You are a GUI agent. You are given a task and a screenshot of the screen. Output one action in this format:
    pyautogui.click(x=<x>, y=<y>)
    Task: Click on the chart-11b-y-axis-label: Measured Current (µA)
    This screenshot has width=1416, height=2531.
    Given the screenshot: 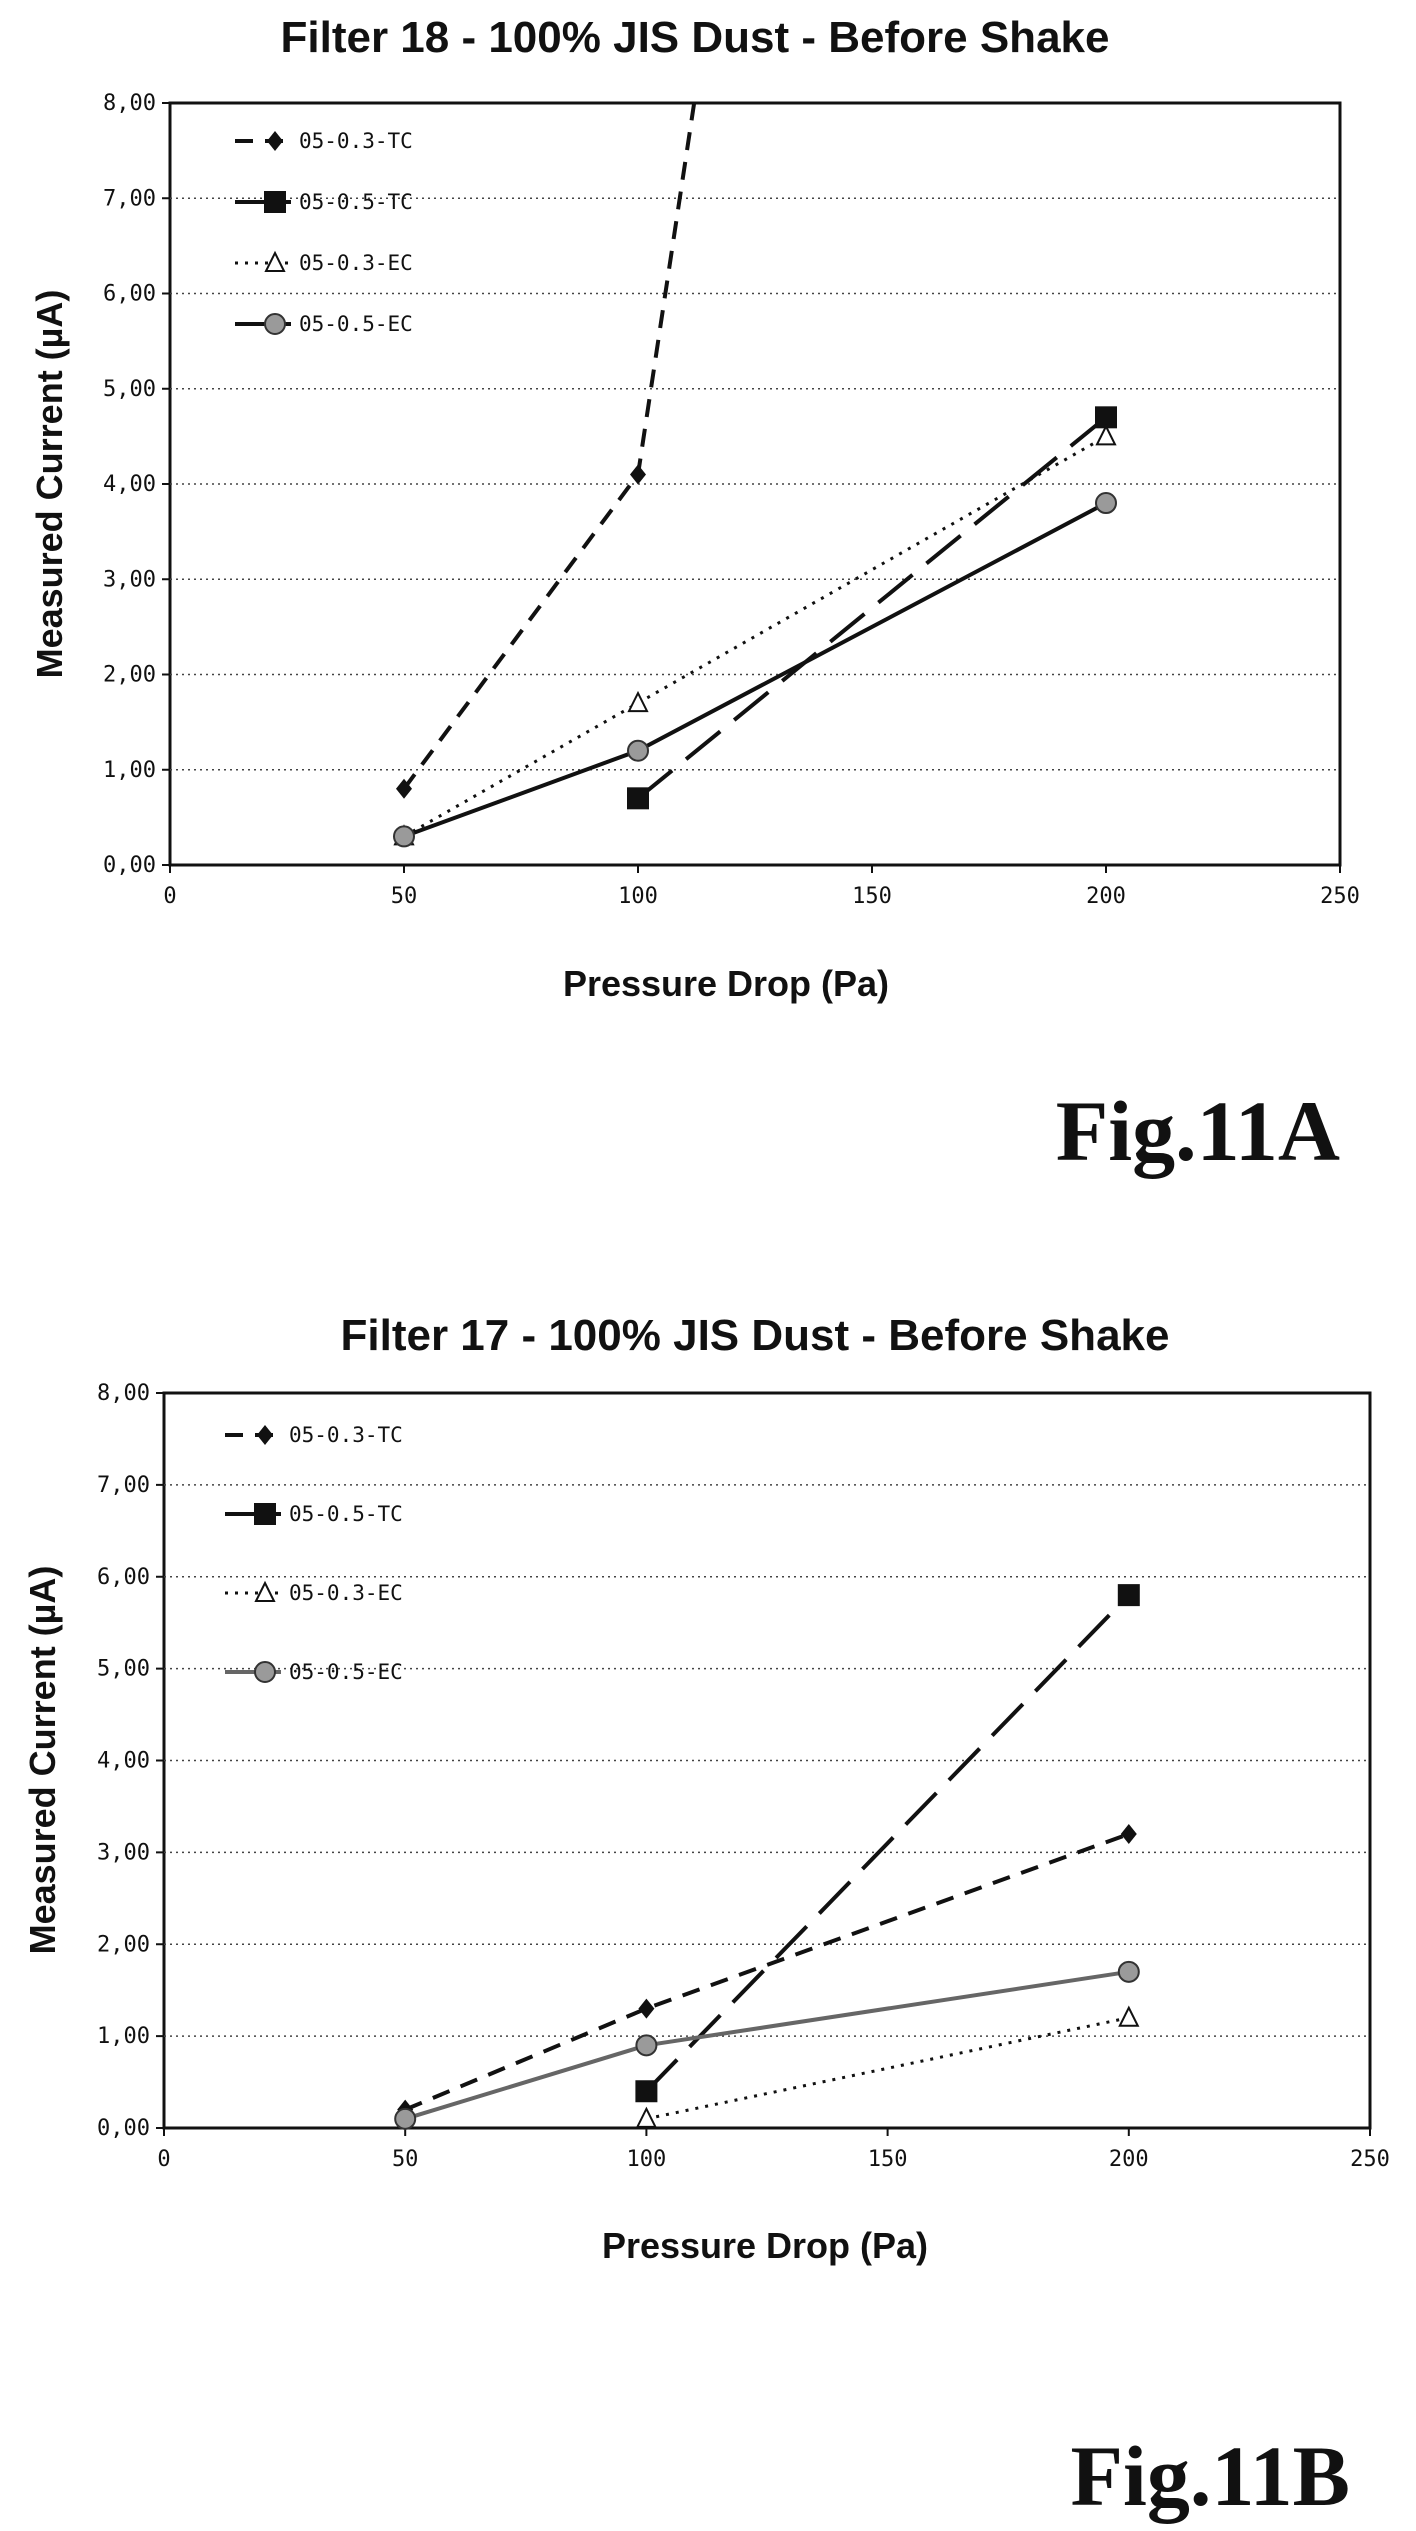 What is the action you would take?
    pyautogui.click(x=42, y=1760)
    